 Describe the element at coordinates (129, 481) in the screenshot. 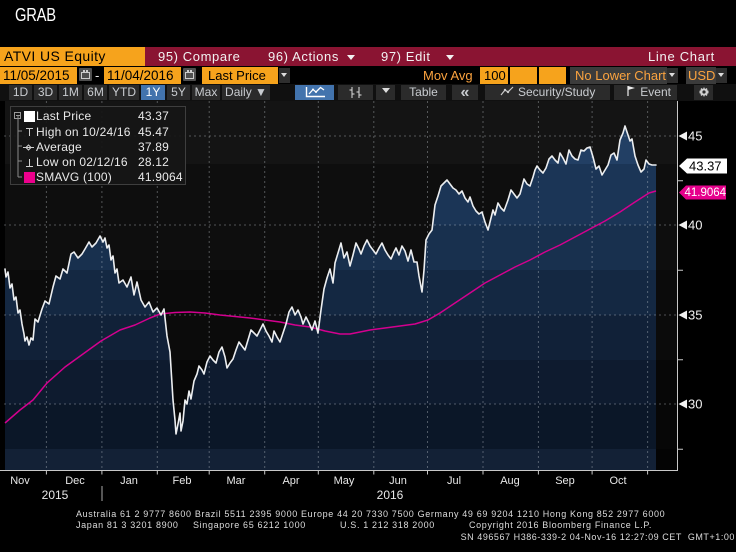

I see `svg-text: Jan` at that location.